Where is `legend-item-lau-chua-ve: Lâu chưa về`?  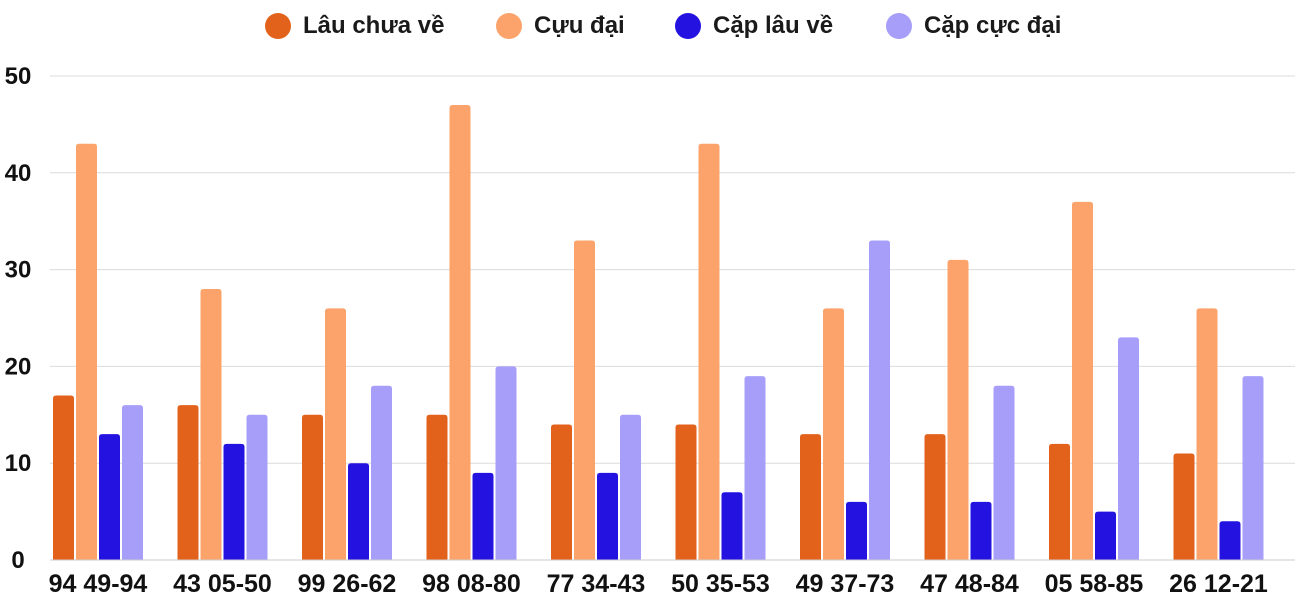 legend-item-lau-chua-ve: Lâu chưa về is located at coordinates (354, 26).